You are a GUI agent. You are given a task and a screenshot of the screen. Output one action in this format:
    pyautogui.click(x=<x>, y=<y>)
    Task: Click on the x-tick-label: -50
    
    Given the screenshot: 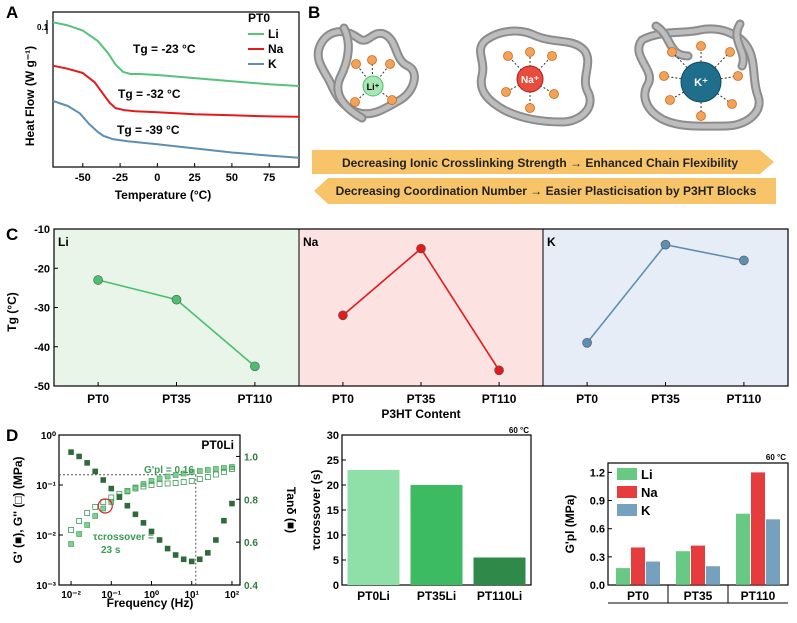 What is the action you would take?
    pyautogui.click(x=83, y=178)
    